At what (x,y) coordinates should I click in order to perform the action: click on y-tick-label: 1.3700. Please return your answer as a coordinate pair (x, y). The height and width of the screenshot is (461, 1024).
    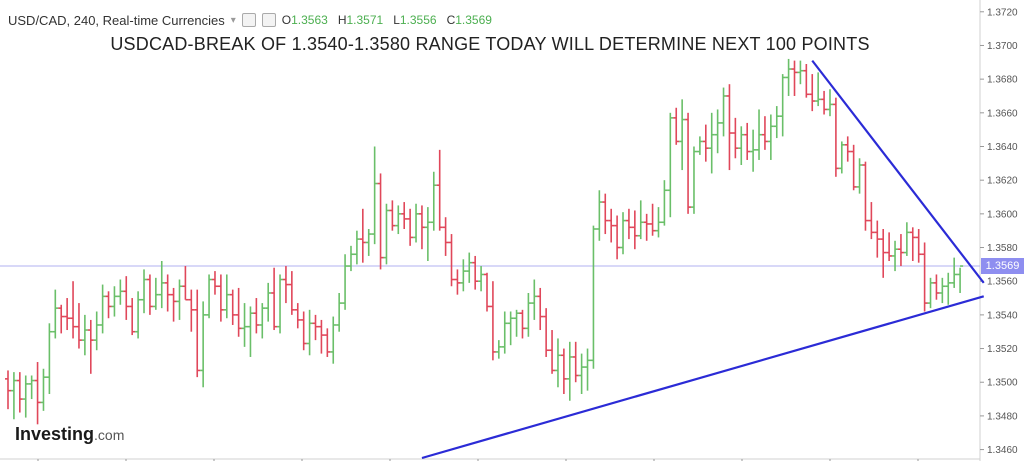
    Looking at the image, I should click on (1002, 46).